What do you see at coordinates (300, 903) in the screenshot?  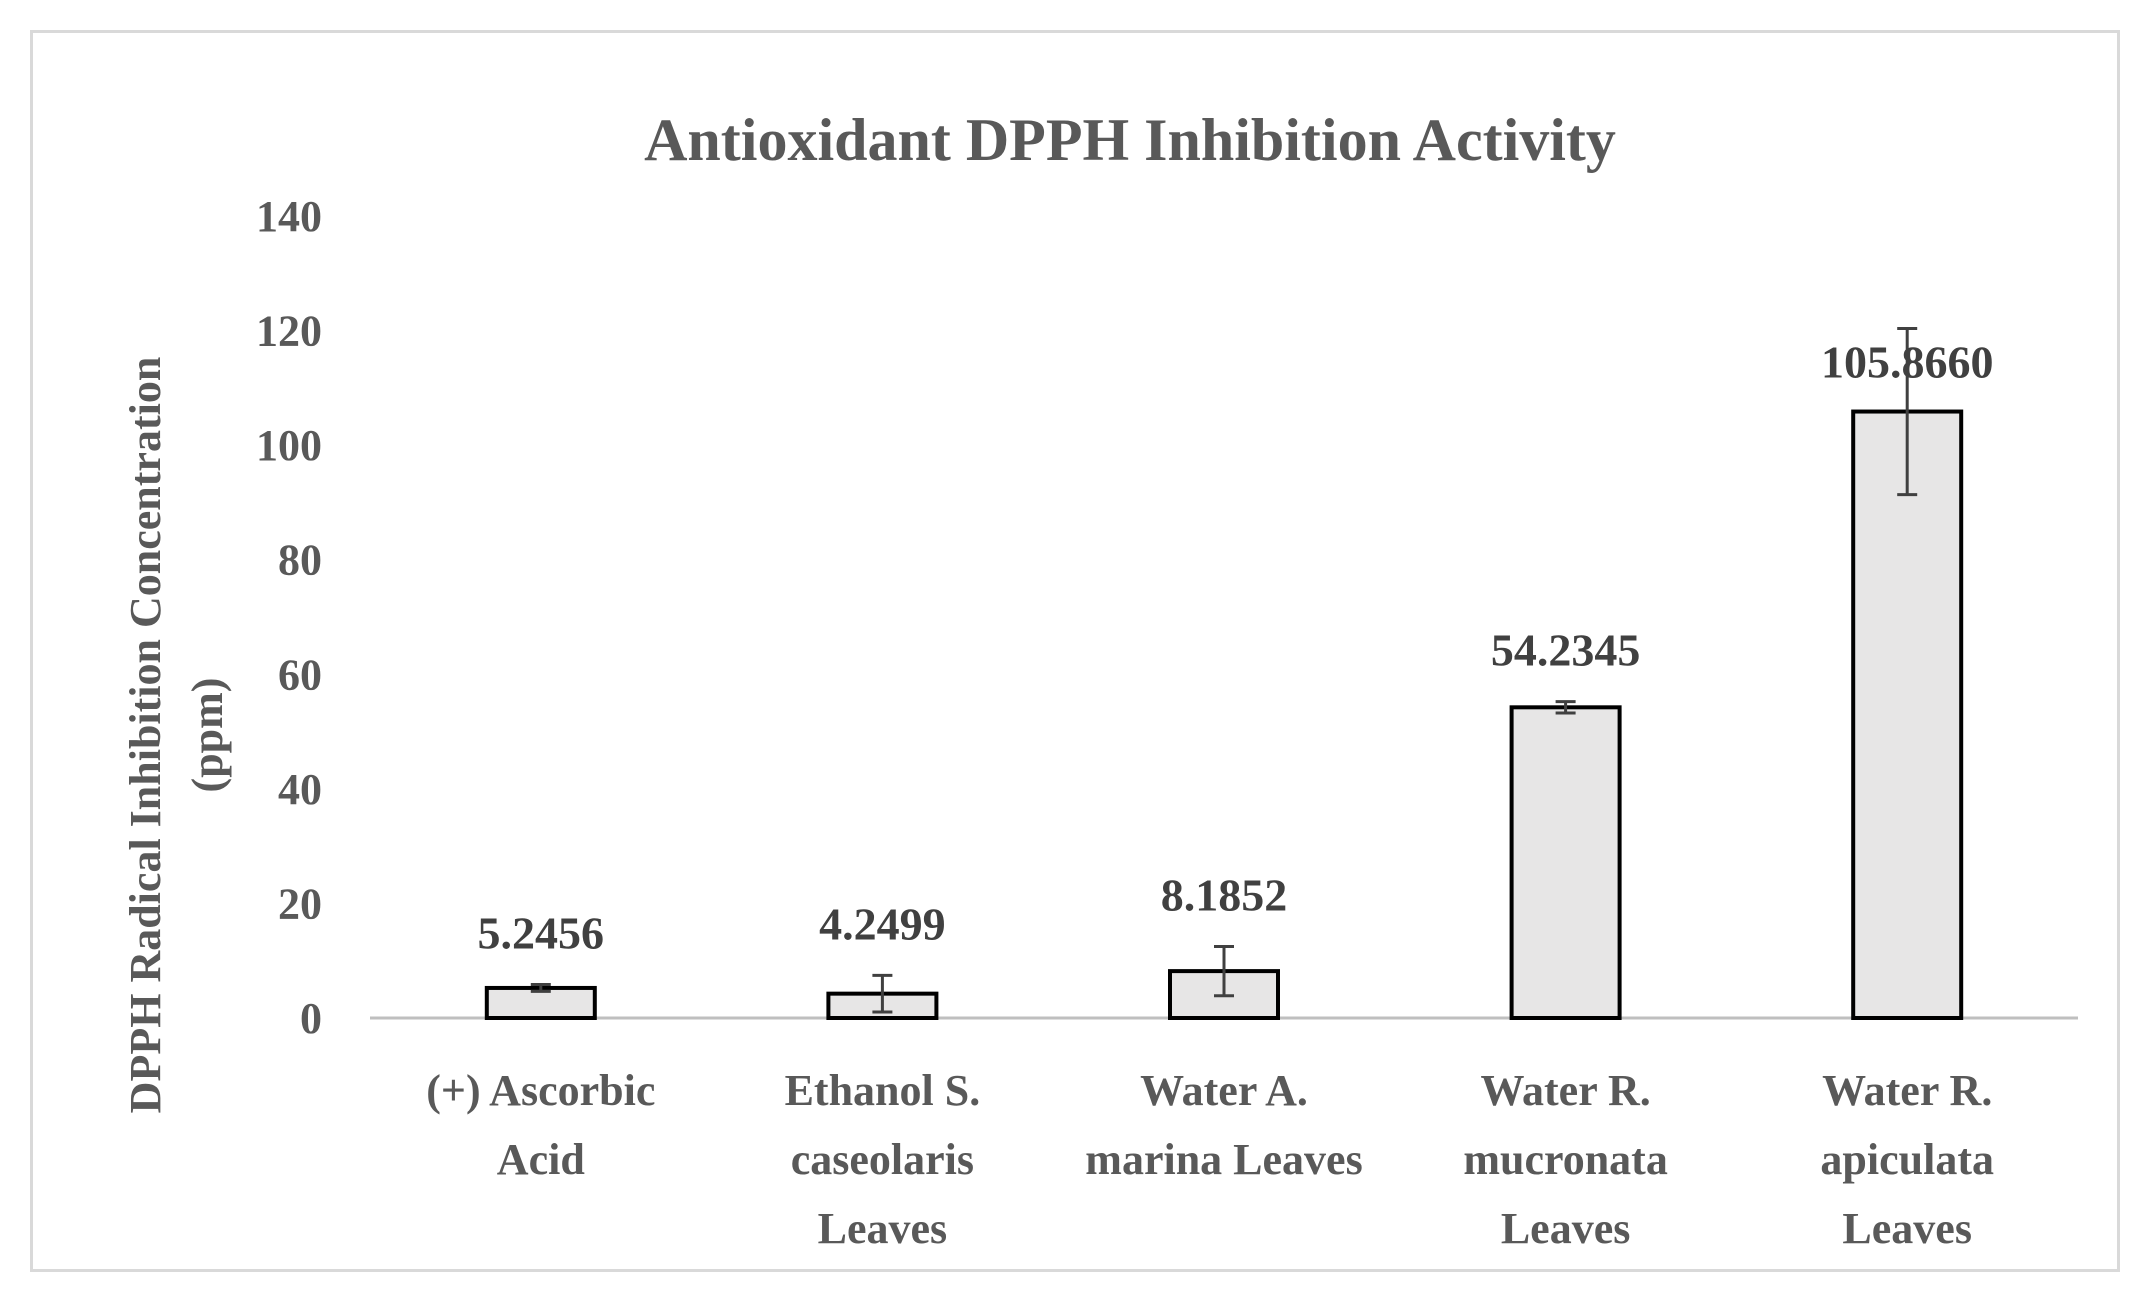 I see `y-tick-label: 20` at bounding box center [300, 903].